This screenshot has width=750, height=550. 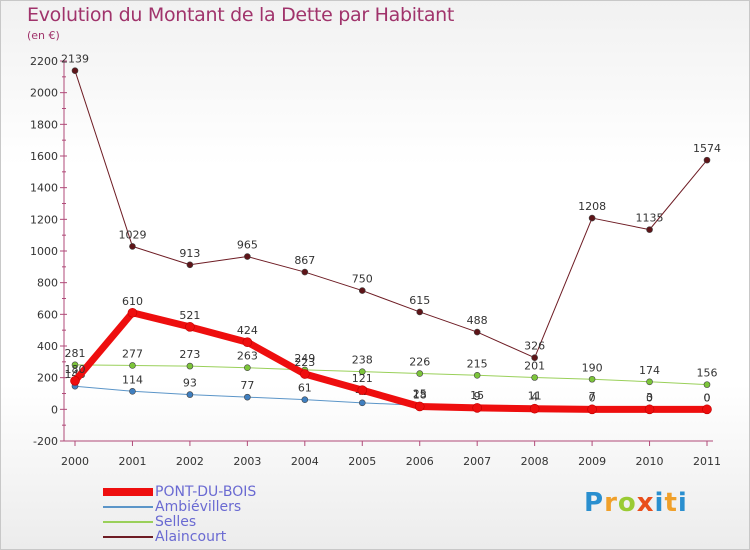 I want to click on proxiti-logo: Proxiti, so click(x=636, y=503).